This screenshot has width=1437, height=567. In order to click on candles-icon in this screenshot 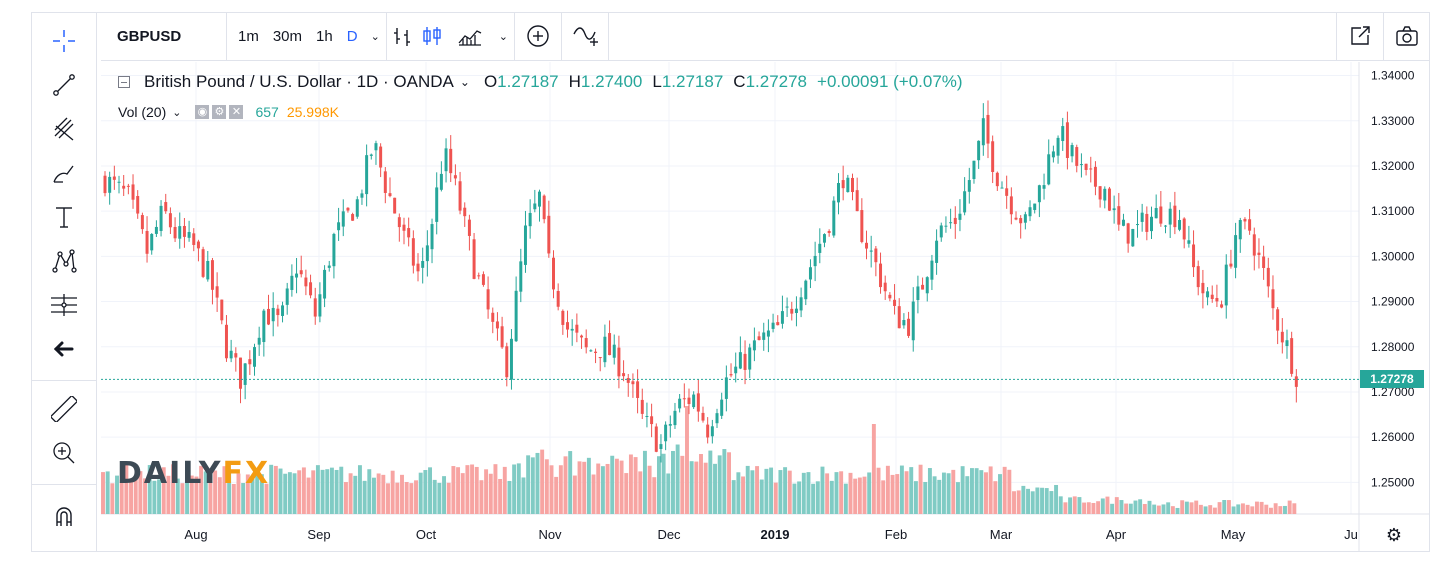, I will do `click(432, 36)`.